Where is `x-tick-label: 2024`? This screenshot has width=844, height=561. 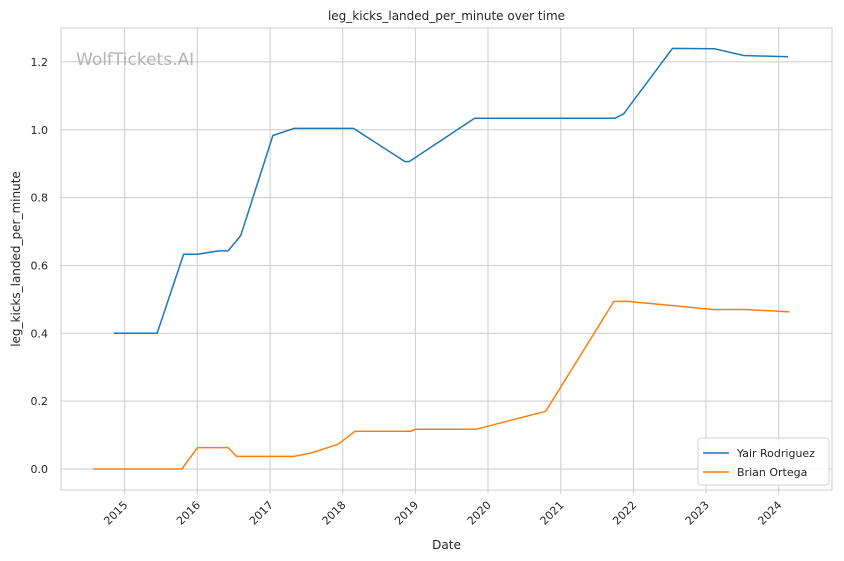 x-tick-label: 2024 is located at coordinates (769, 513).